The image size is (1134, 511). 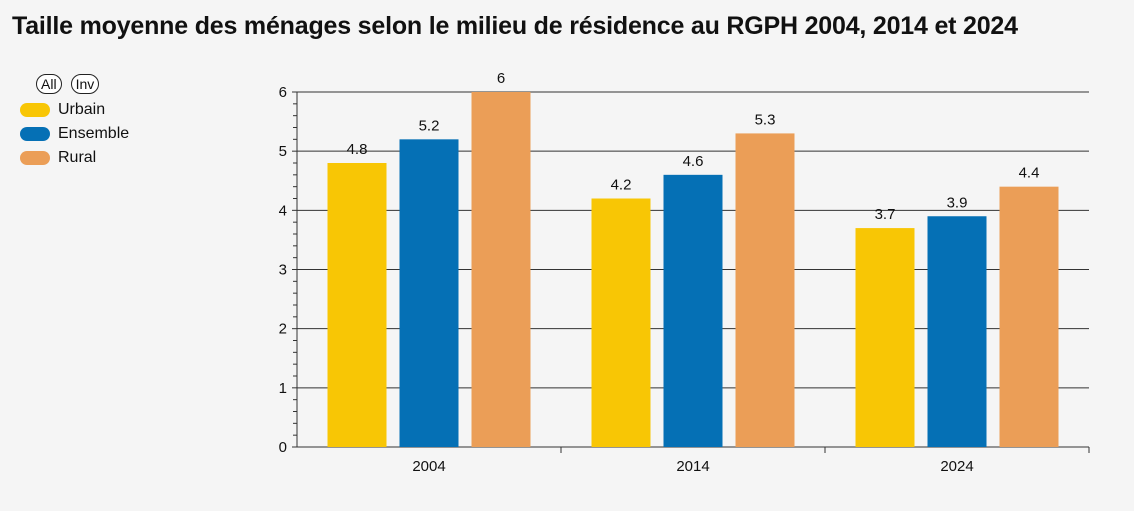 I want to click on legend: All Inv Urbain Ensemble Rural, so click(x=74, y=122).